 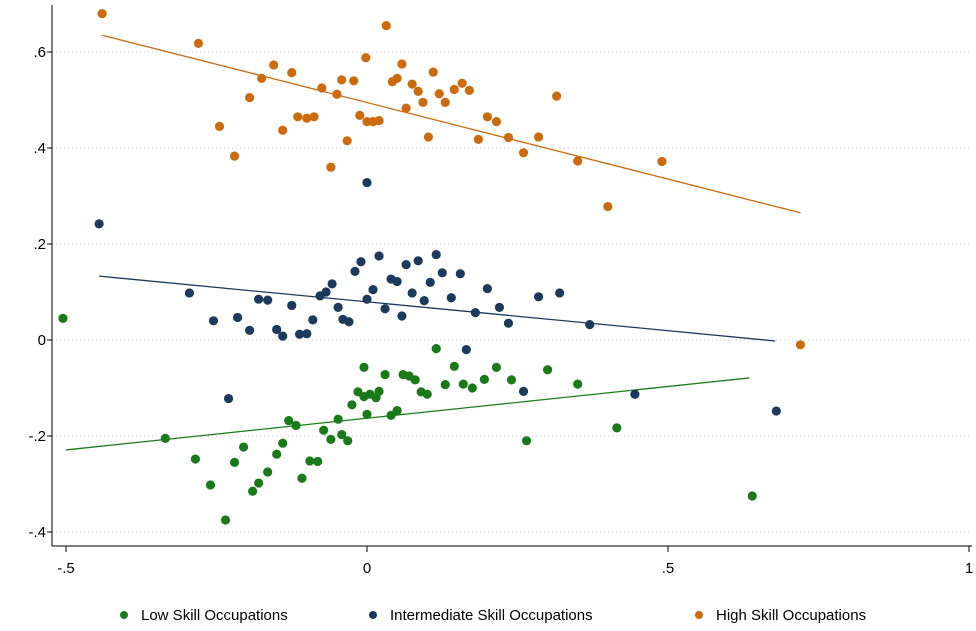 What do you see at coordinates (668, 568) in the screenshot?
I see `x-tick-label: .5` at bounding box center [668, 568].